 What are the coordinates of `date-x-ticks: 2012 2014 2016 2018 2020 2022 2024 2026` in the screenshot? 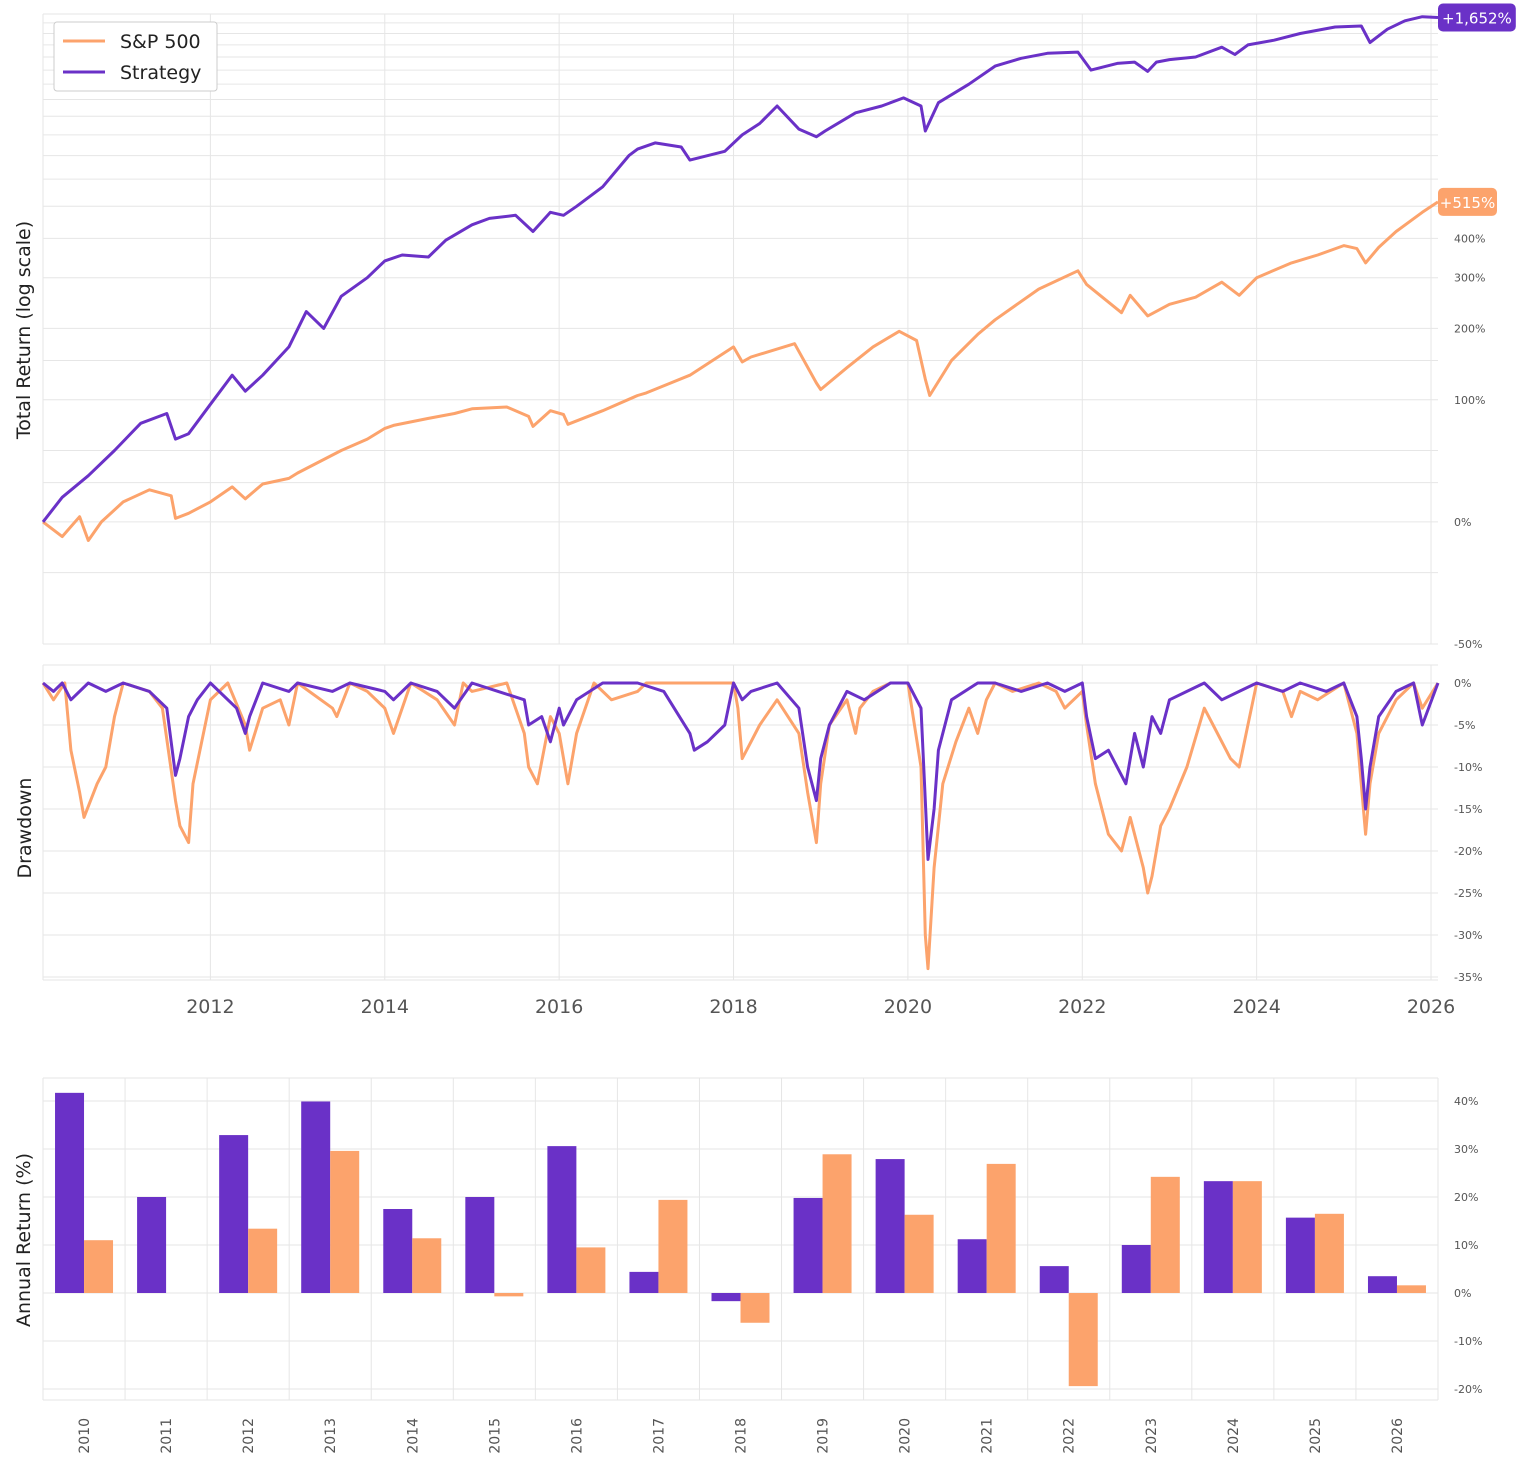 It's located at (820, 1007).